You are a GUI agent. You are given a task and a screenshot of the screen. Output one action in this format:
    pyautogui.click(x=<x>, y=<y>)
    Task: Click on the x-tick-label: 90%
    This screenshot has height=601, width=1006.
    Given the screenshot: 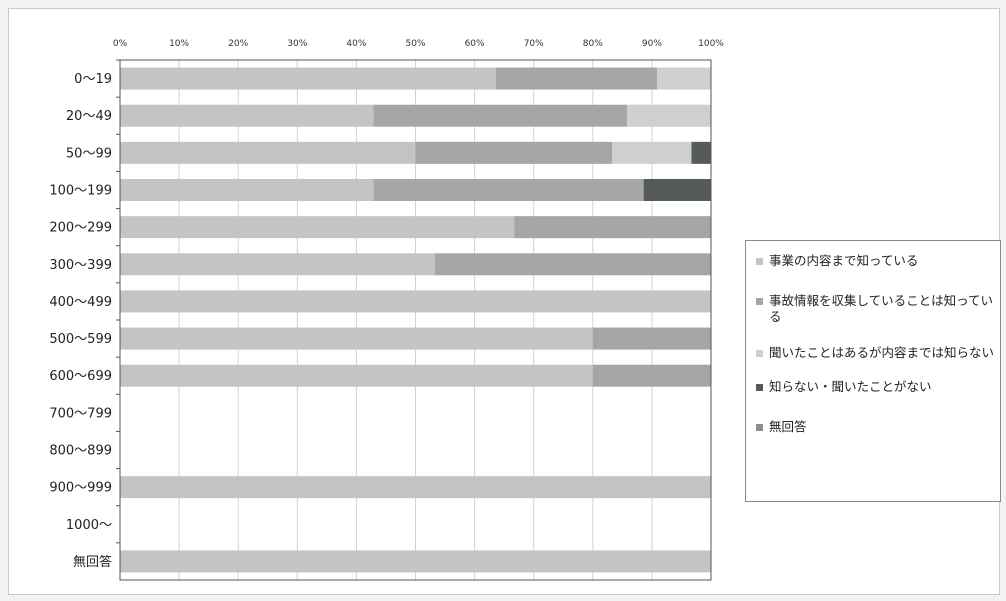 What is the action you would take?
    pyautogui.click(x=652, y=44)
    